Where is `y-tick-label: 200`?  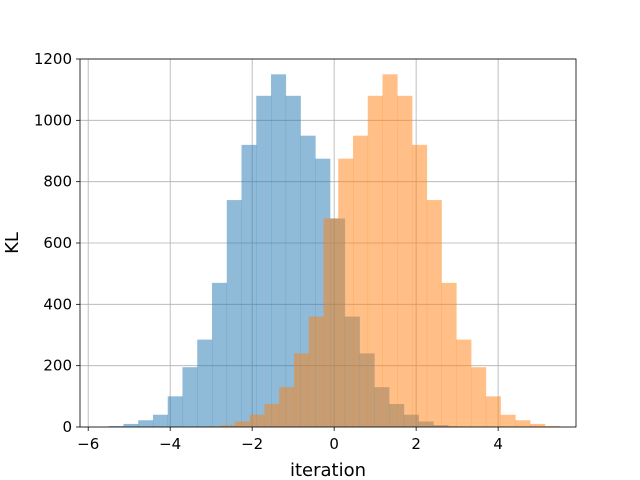 y-tick-label: 200 is located at coordinates (57, 366).